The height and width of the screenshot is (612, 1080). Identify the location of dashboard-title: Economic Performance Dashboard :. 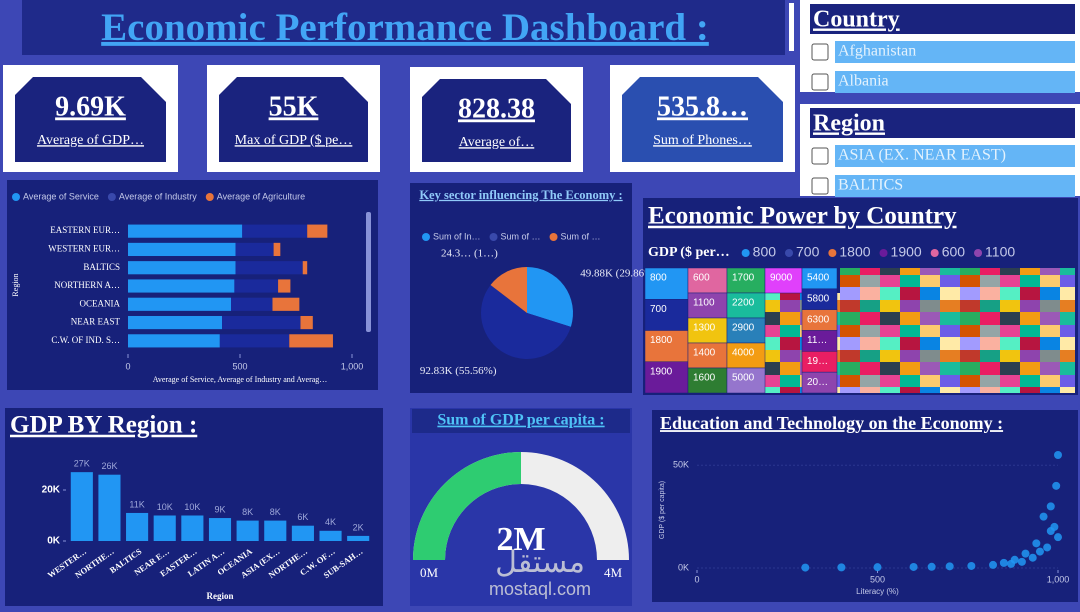
(405, 27).